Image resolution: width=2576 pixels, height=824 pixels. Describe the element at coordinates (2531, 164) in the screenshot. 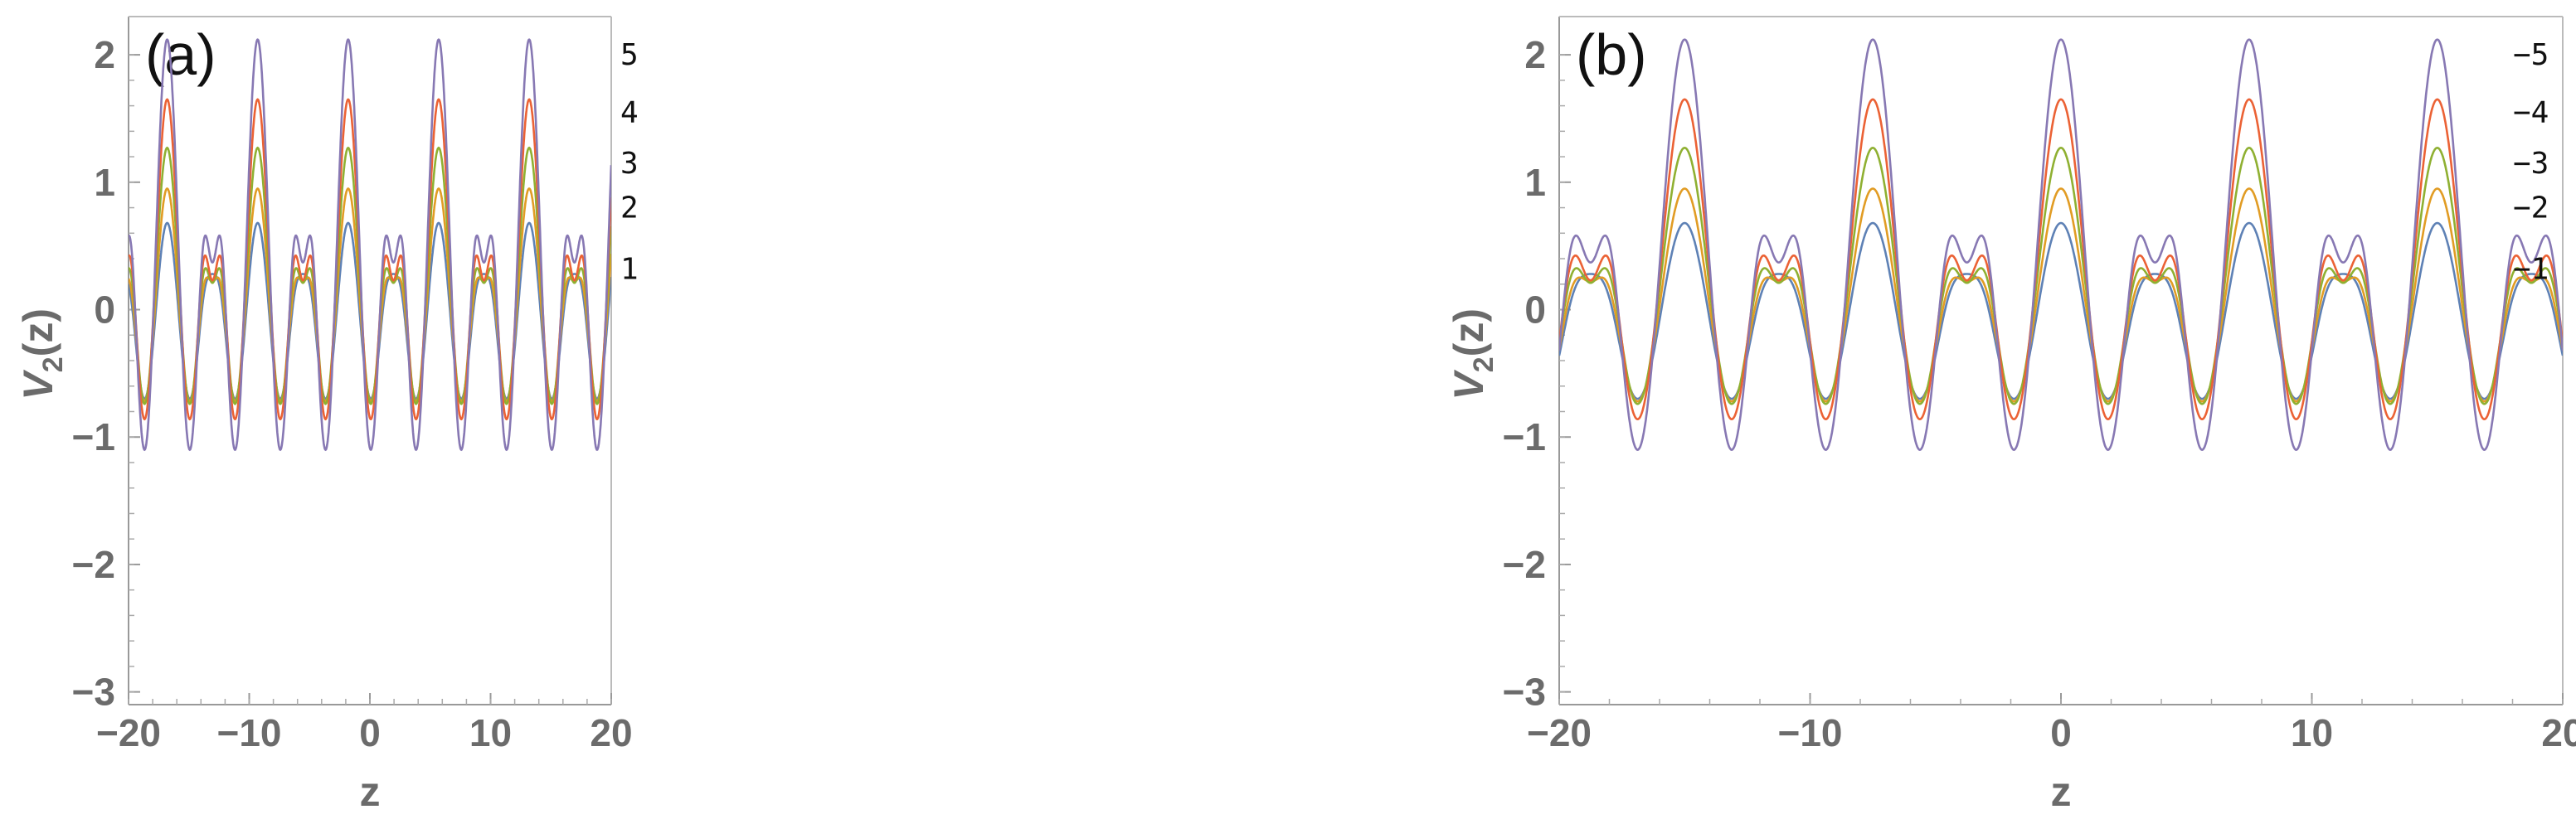

I see `series-label--3: −3` at that location.